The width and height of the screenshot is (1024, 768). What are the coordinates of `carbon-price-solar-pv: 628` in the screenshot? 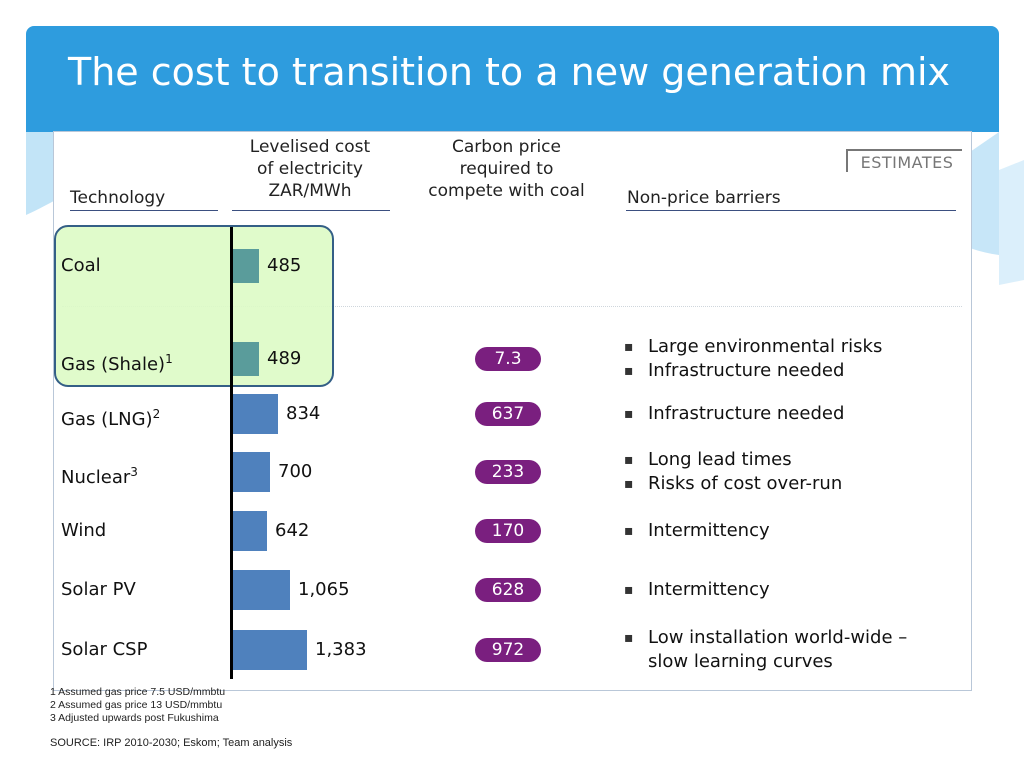 It's located at (508, 590).